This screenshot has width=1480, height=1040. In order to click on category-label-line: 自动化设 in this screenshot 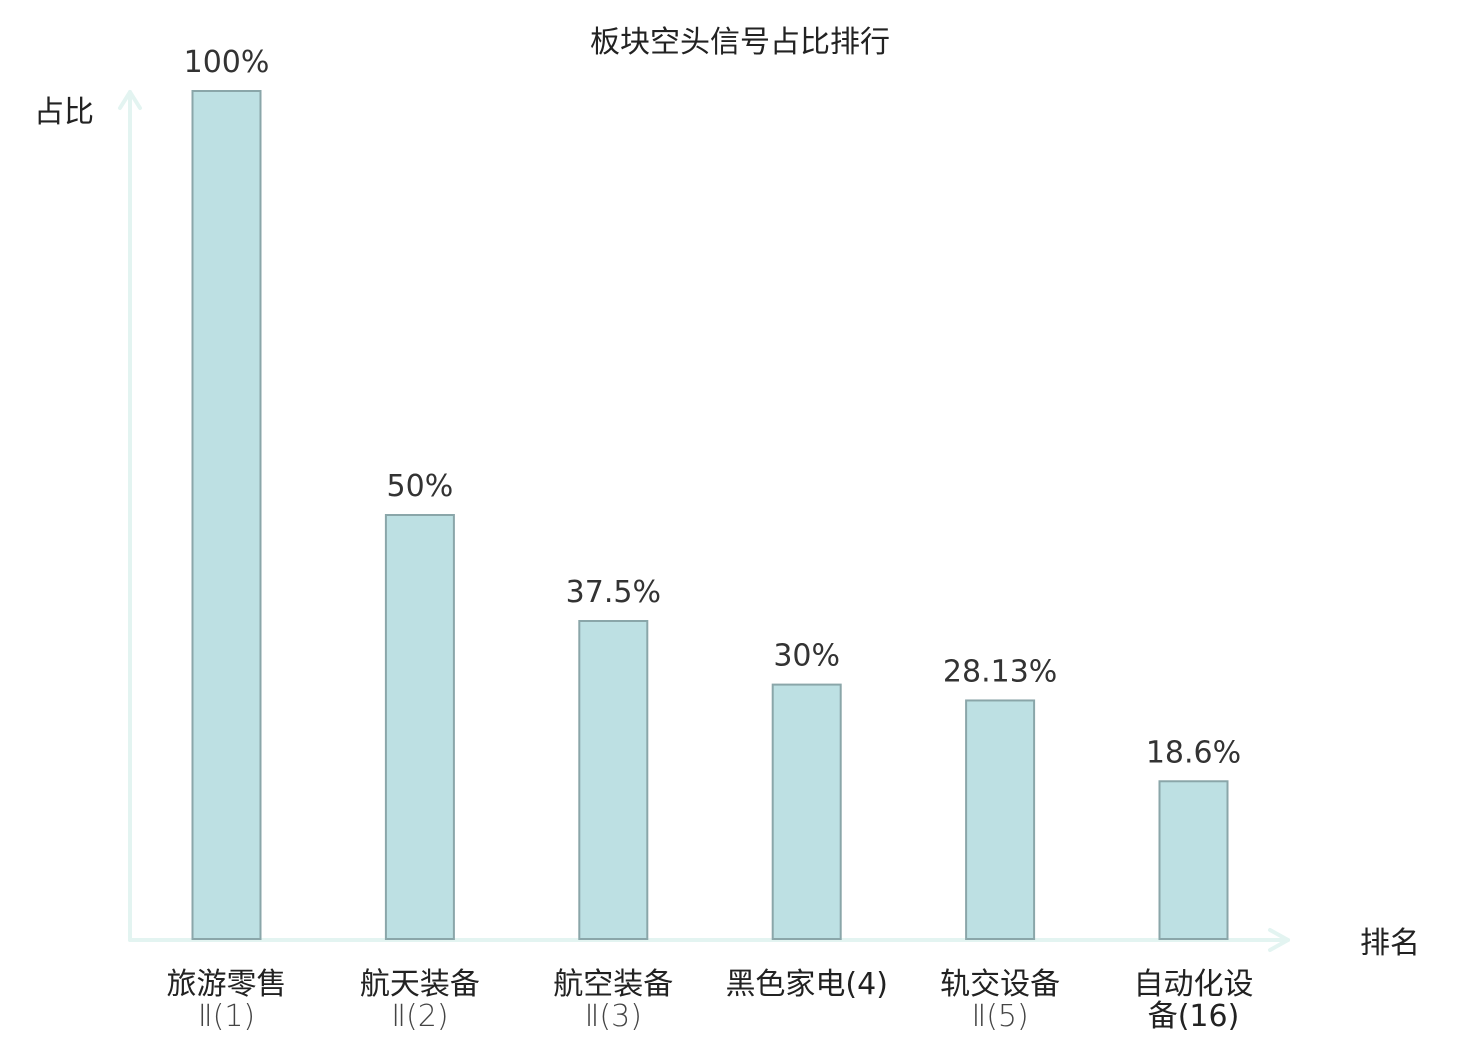, I will do `click(1194, 984)`.